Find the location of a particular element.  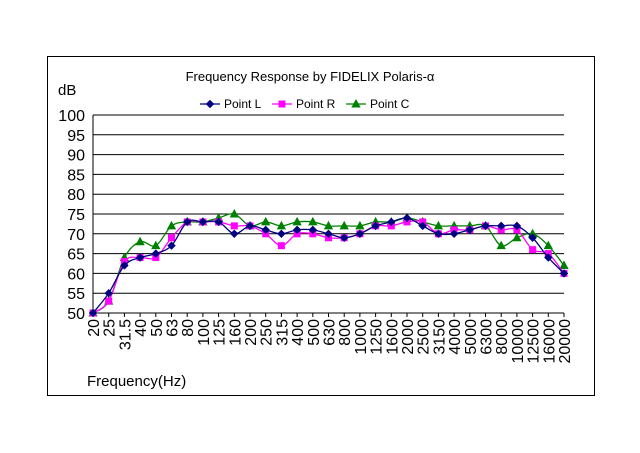

x-tick-label: 125 is located at coordinates (220, 332).